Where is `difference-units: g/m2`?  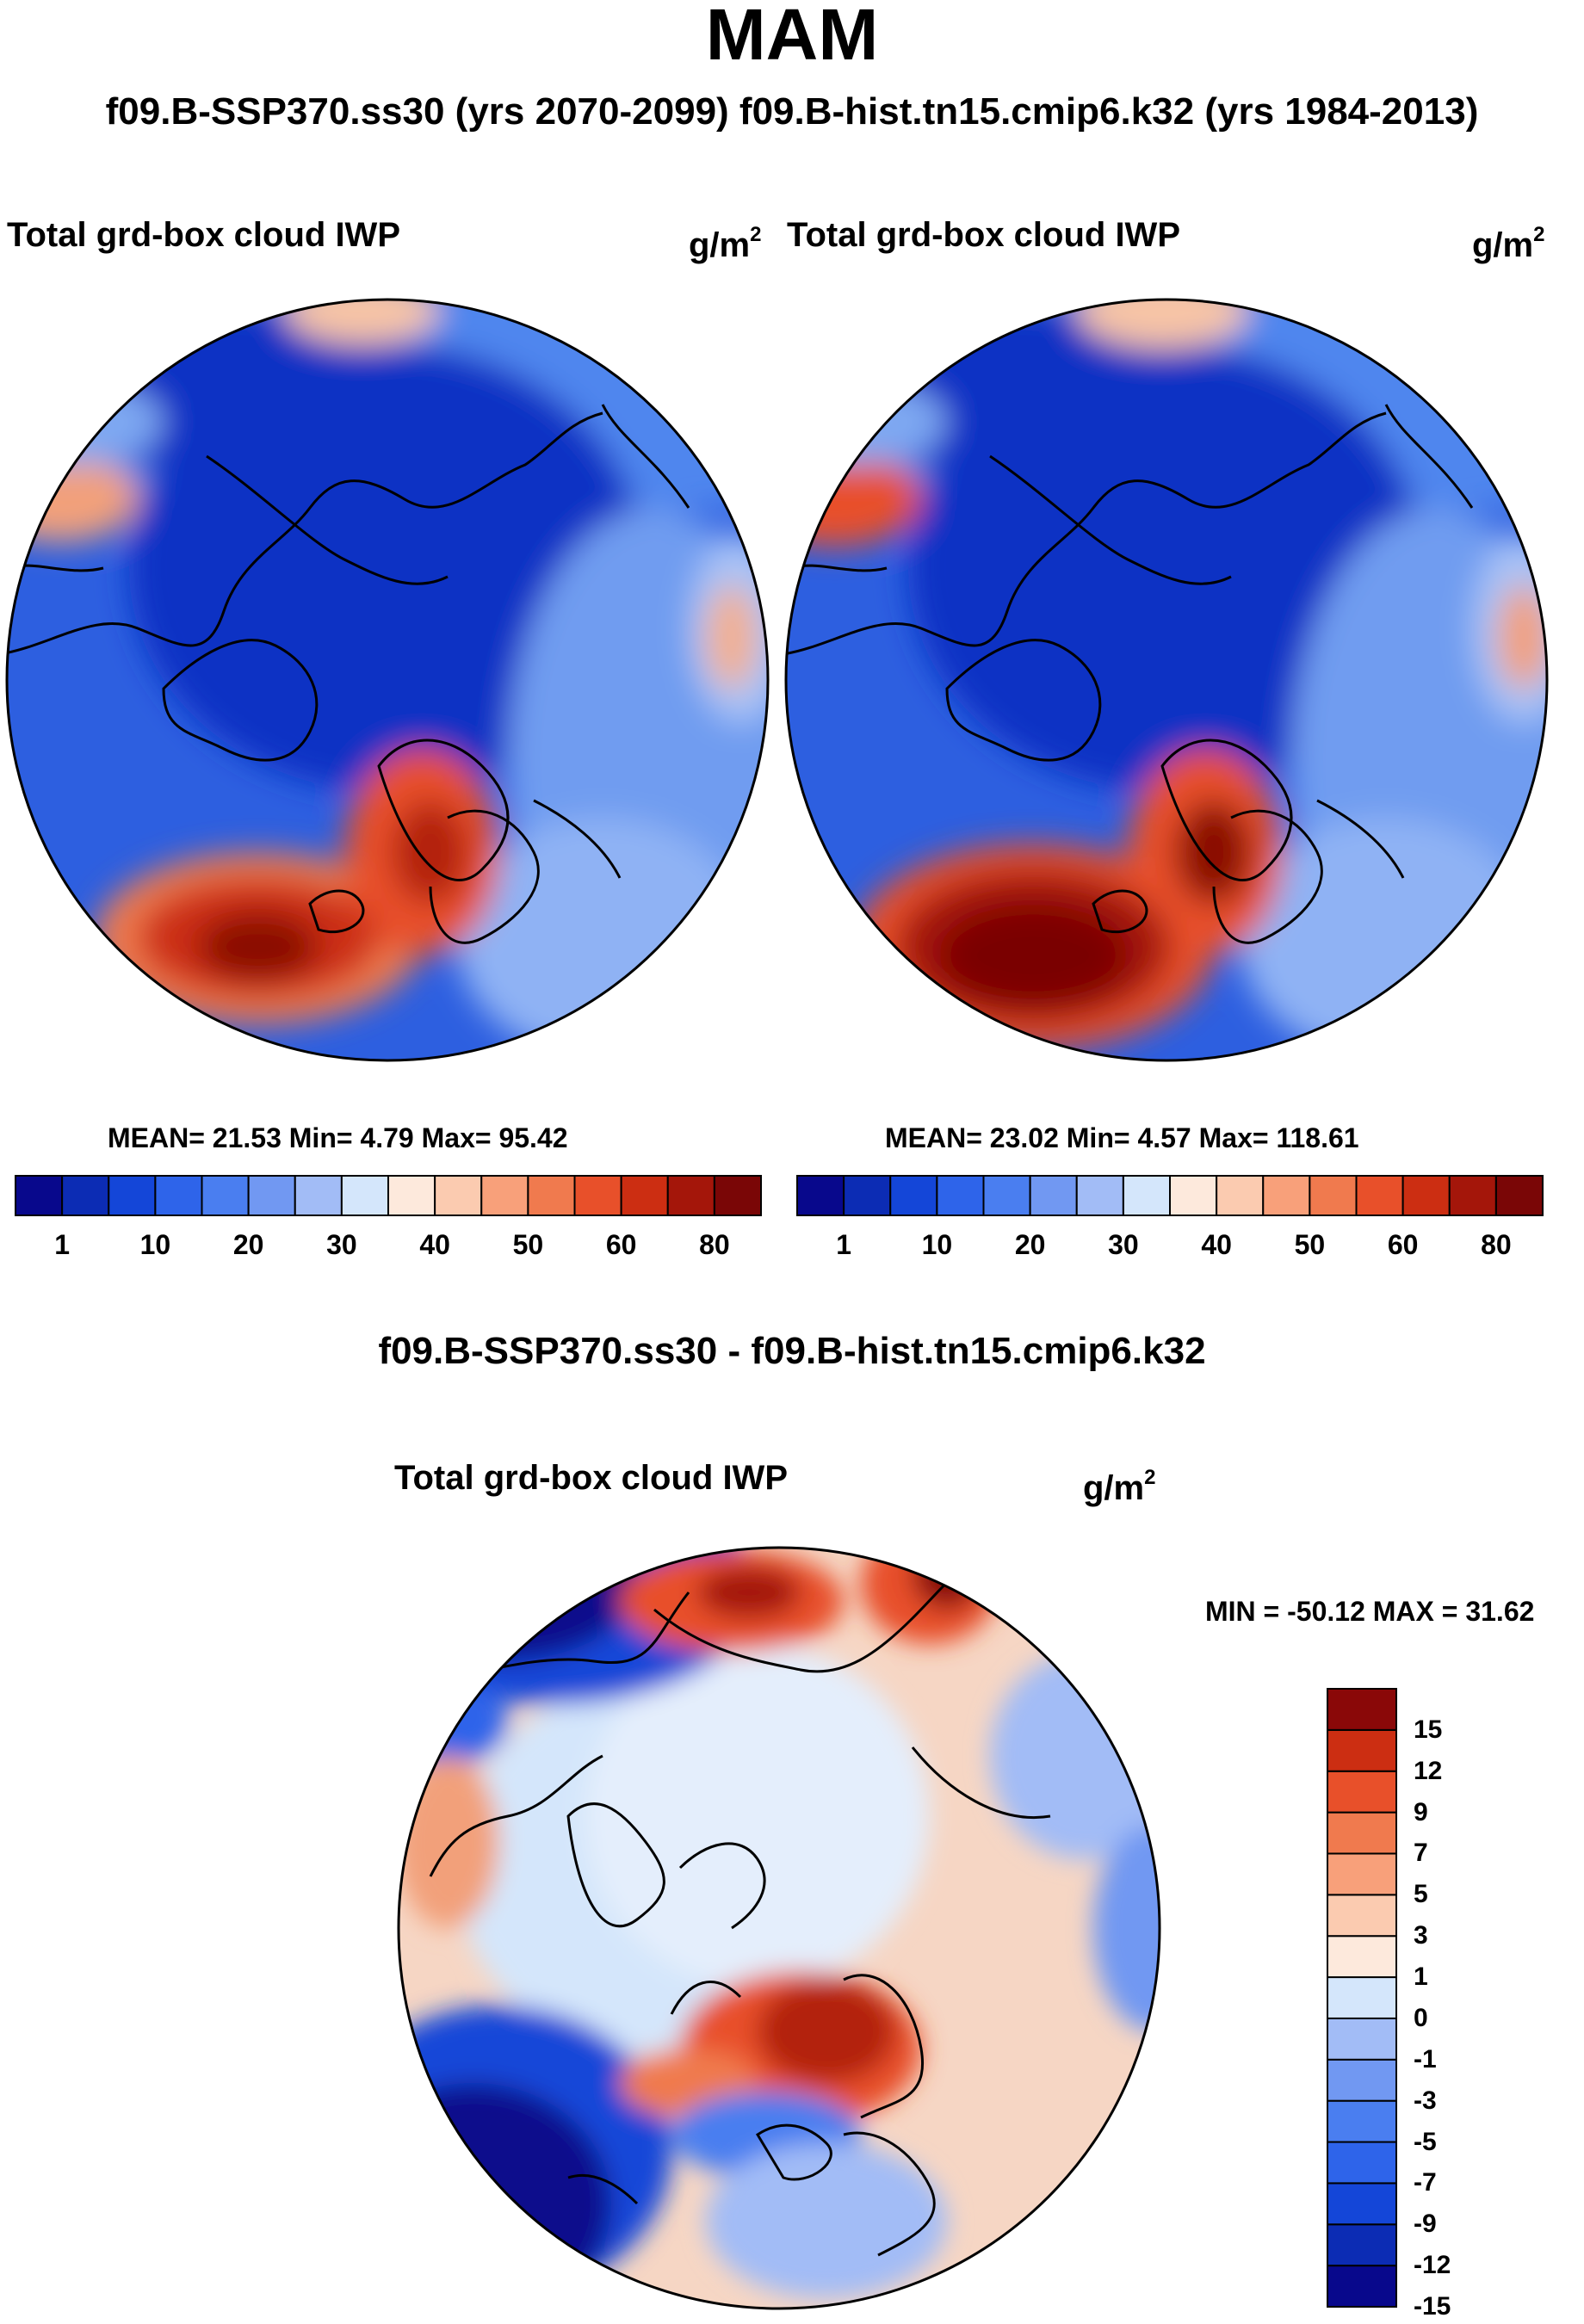
difference-units: g/m2 is located at coordinates (1119, 1486).